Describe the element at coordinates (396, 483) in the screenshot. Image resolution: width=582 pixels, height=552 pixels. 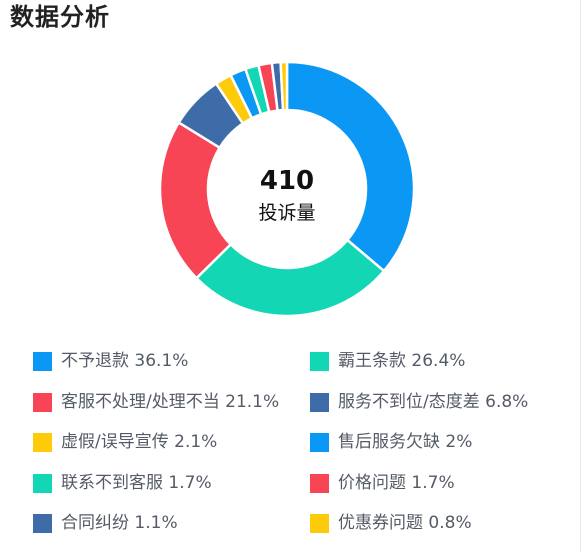
I see `legend-label: 价格问题 1.7%` at that location.